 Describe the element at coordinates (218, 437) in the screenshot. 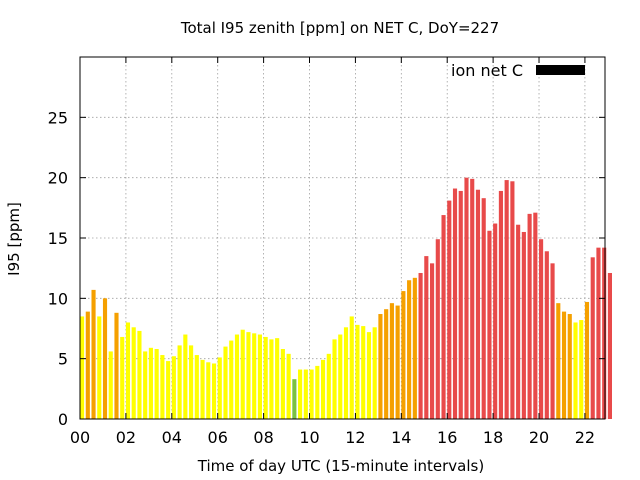

I see `x-tick-label: 06` at that location.